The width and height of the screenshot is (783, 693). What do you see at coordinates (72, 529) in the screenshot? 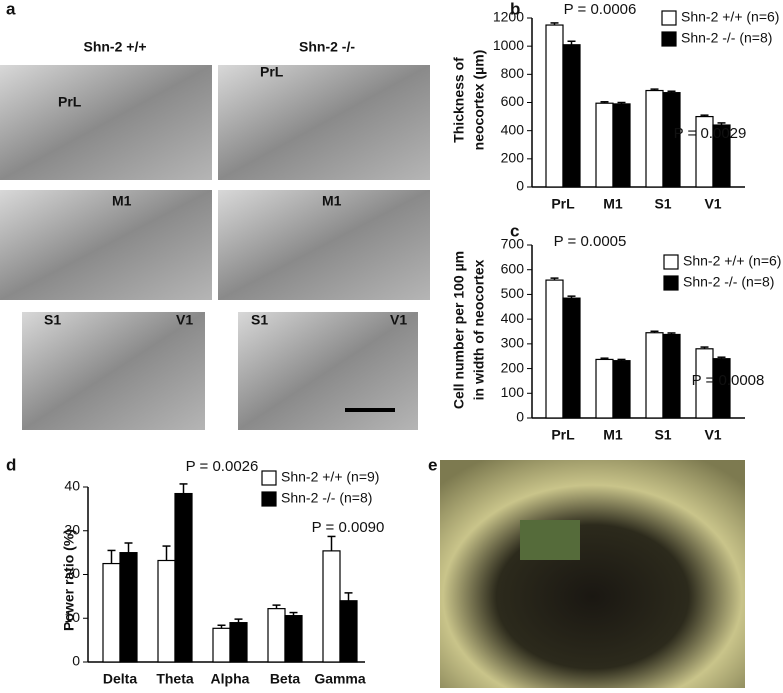
I see `y-tick-label: 30` at bounding box center [72, 529].